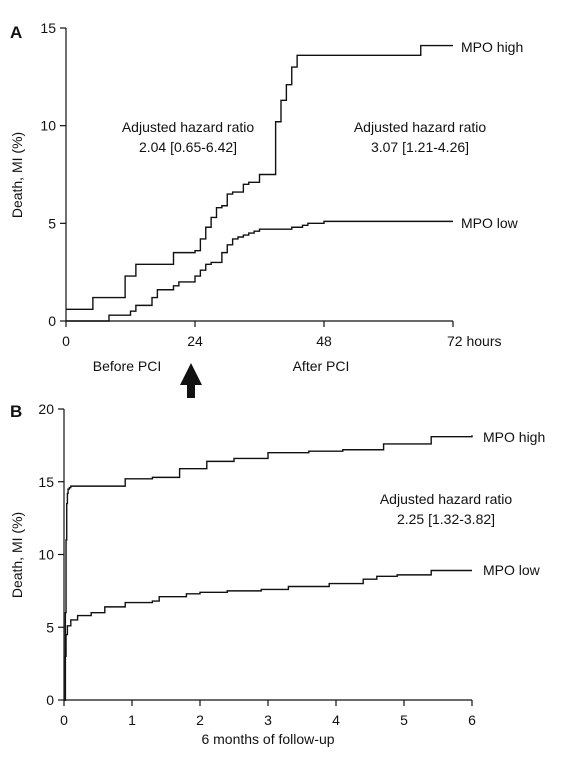  I want to click on panel-b-x-tick-label: 0, so click(64, 720).